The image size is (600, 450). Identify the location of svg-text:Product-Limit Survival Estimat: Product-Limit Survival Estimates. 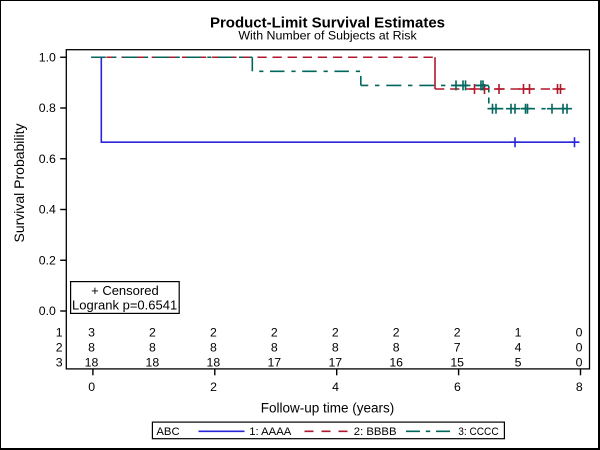
(327, 23).